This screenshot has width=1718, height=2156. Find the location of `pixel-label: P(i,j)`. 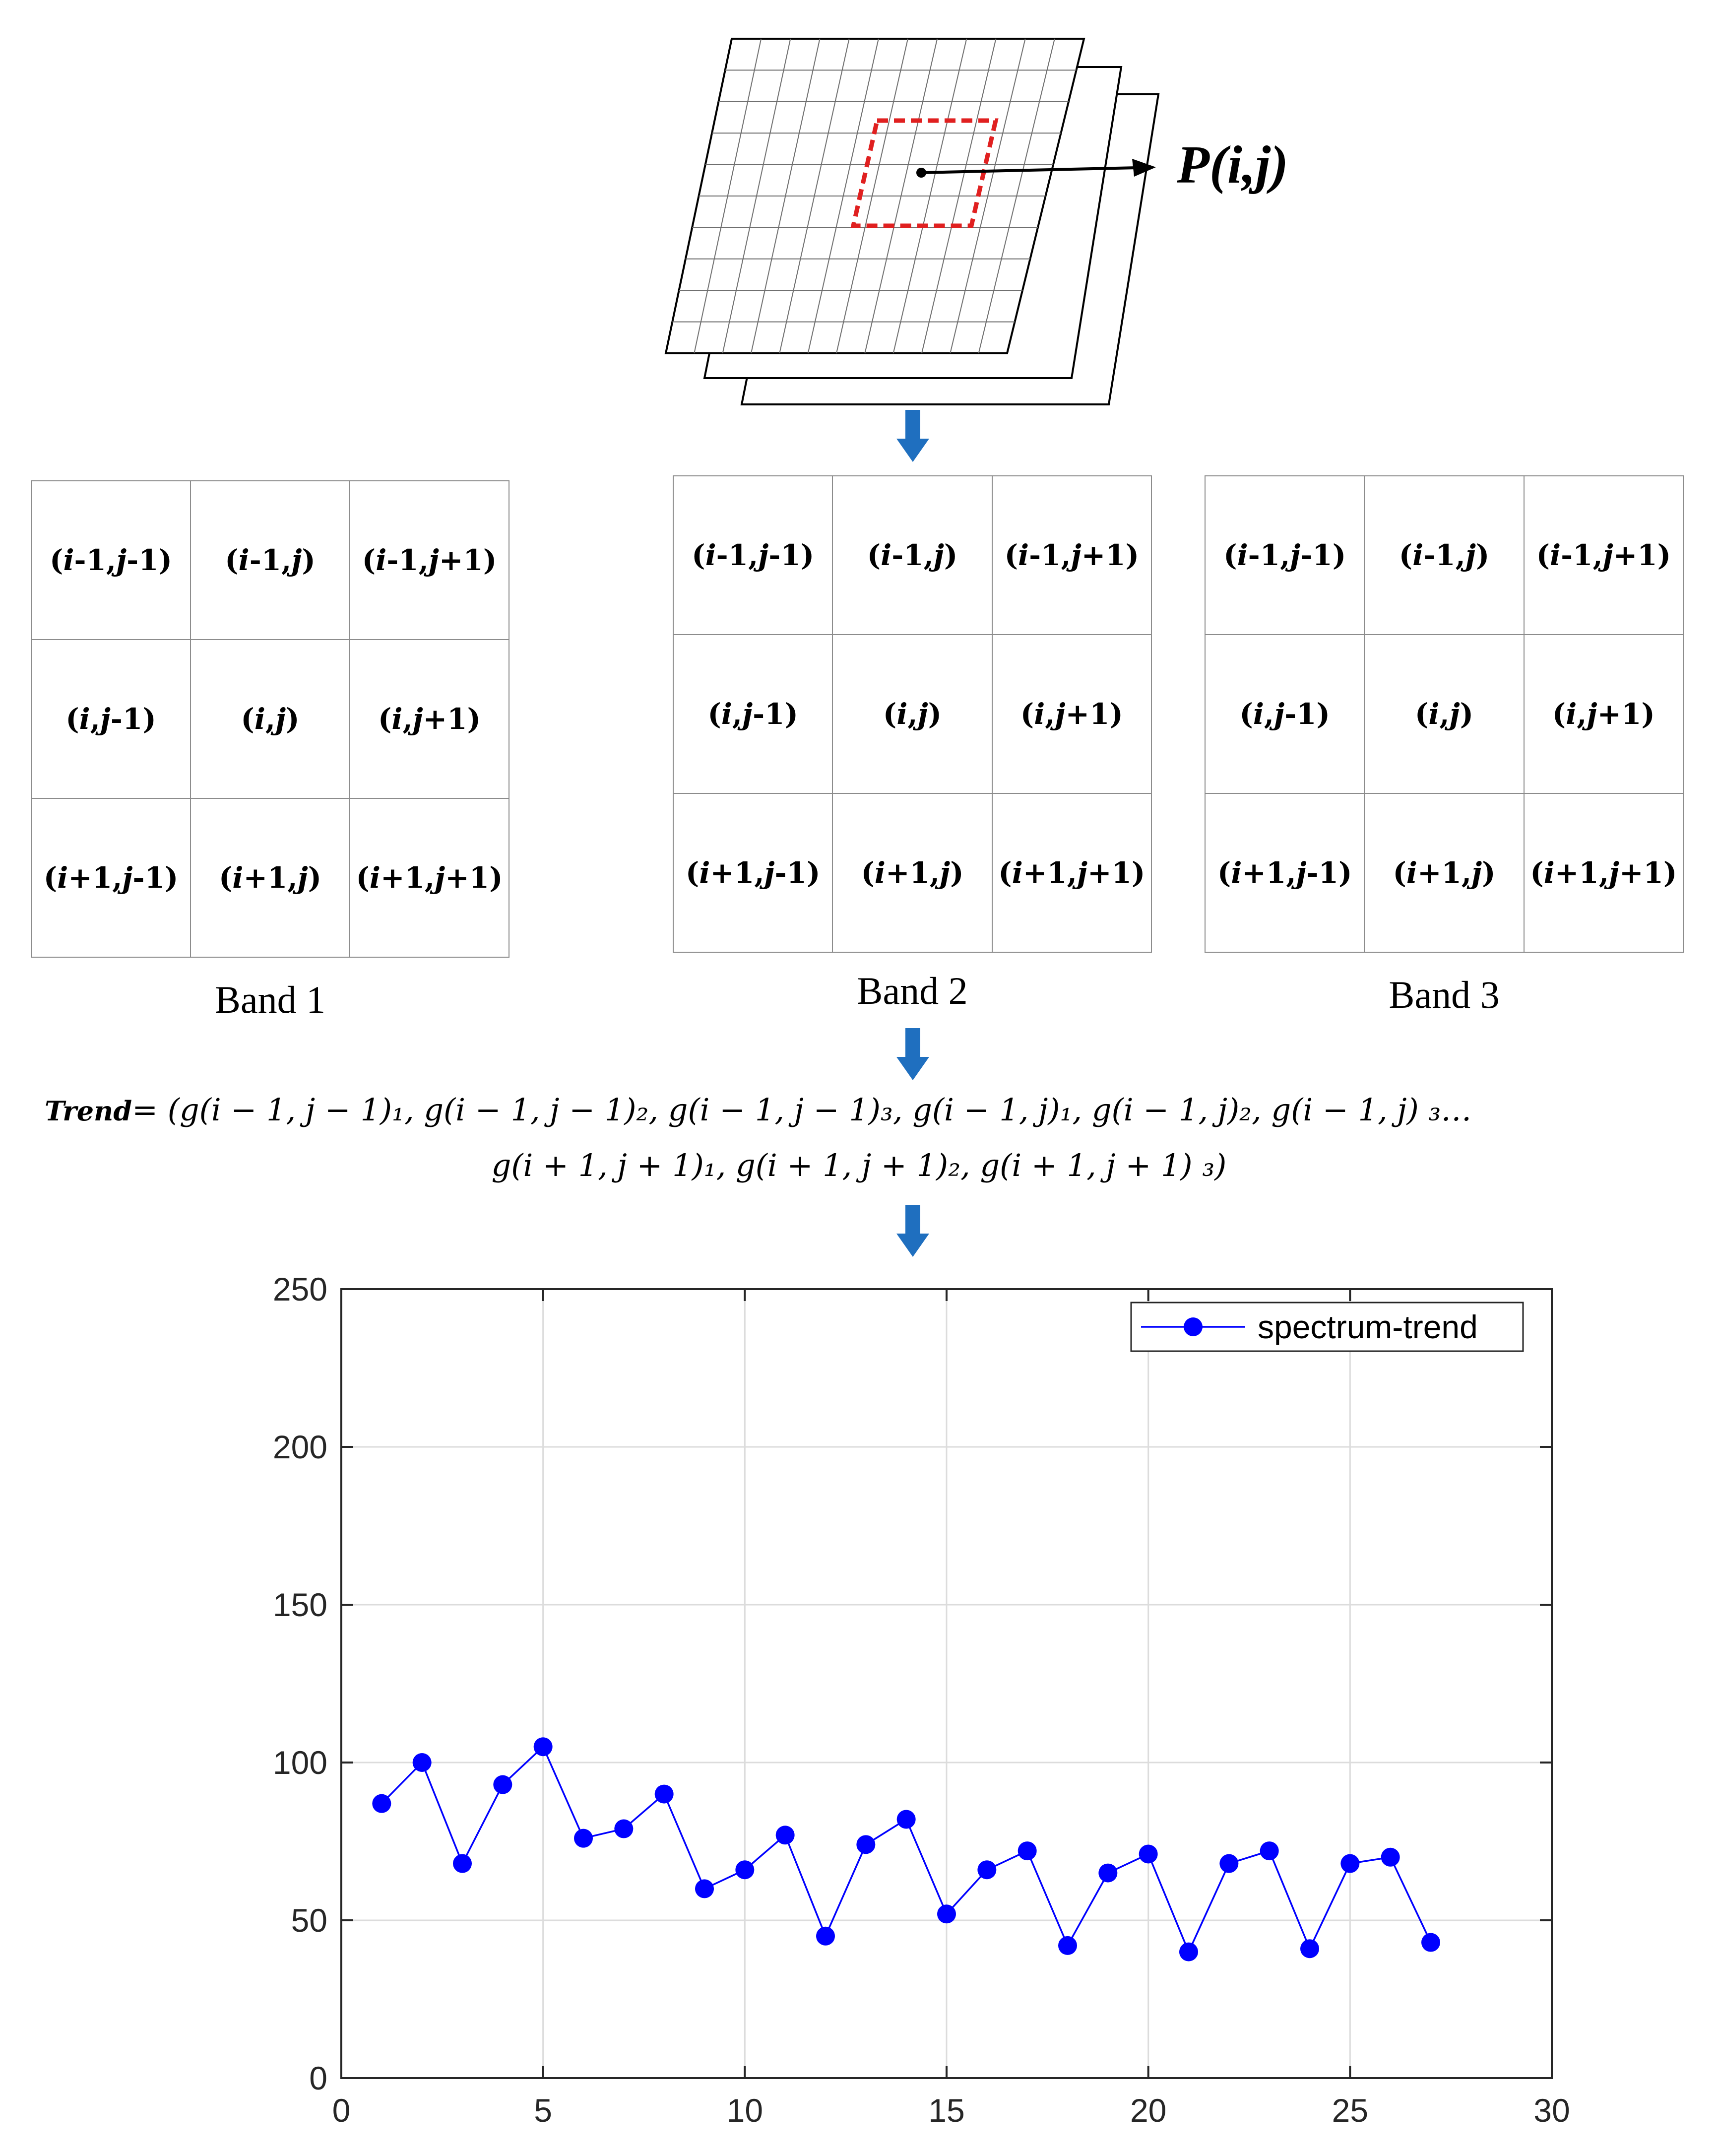

pixel-label: P(i,j) is located at coordinates (1232, 165).